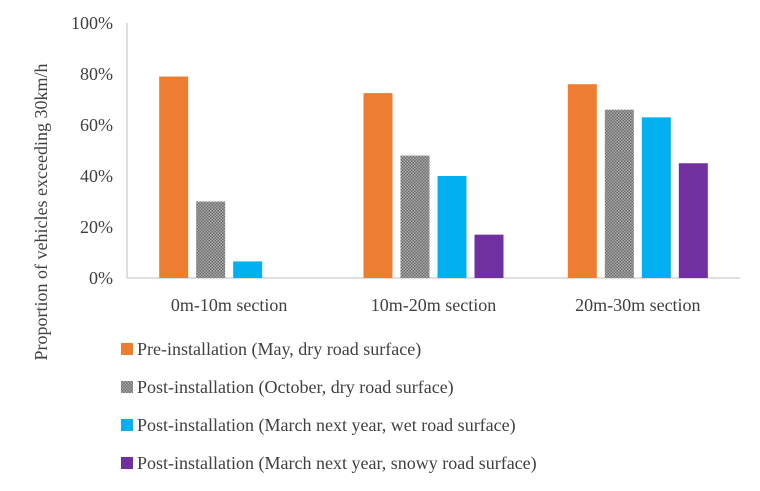  What do you see at coordinates (96, 227) in the screenshot?
I see `y-tick-label: 20%` at bounding box center [96, 227].